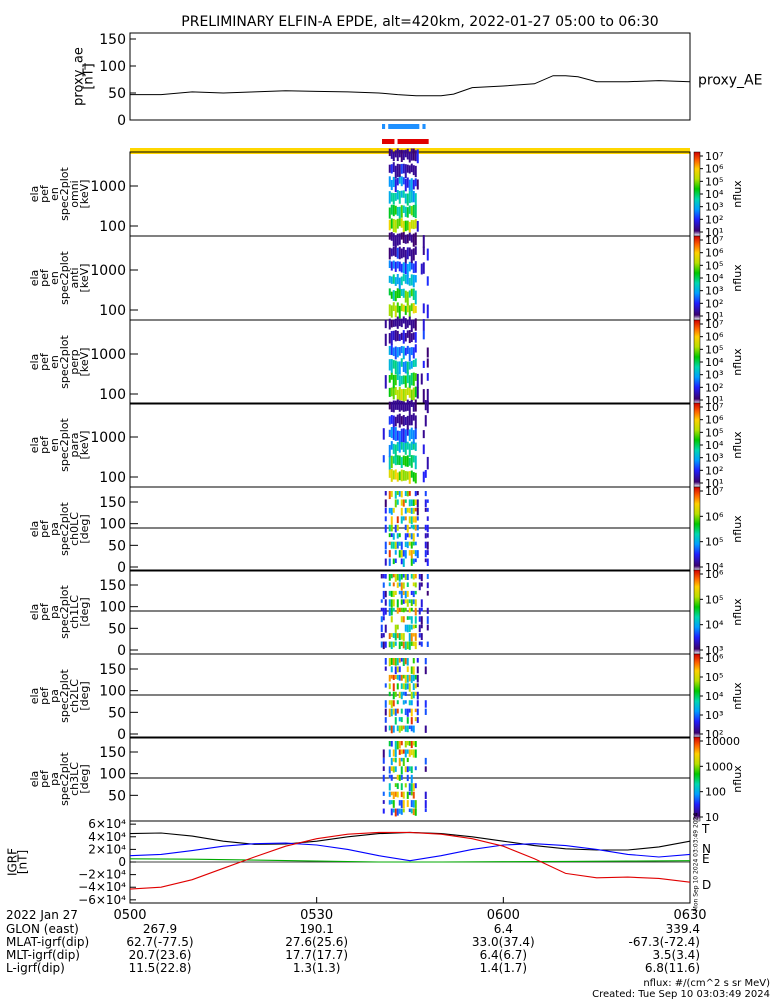 Image resolution: width=775 pixels, height=1000 pixels. What do you see at coordinates (112, 227) in the screenshot?
I see `spec-panel-ytick-label: 100` at bounding box center [112, 227].